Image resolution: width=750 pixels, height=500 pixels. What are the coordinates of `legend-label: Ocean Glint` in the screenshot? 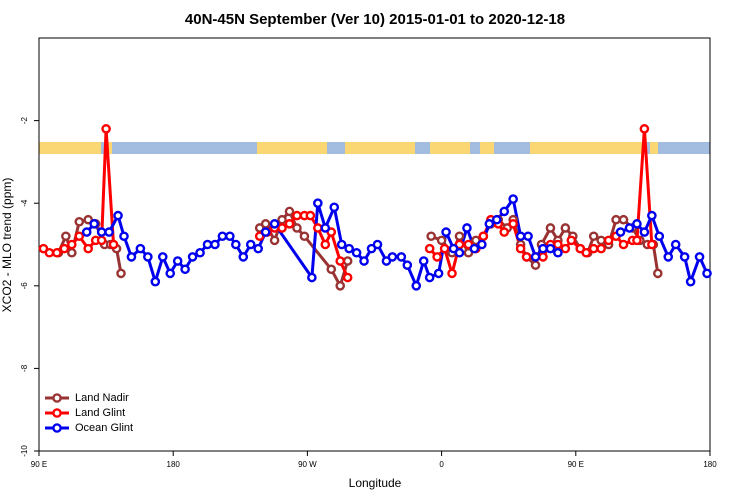 It's located at (104, 428).